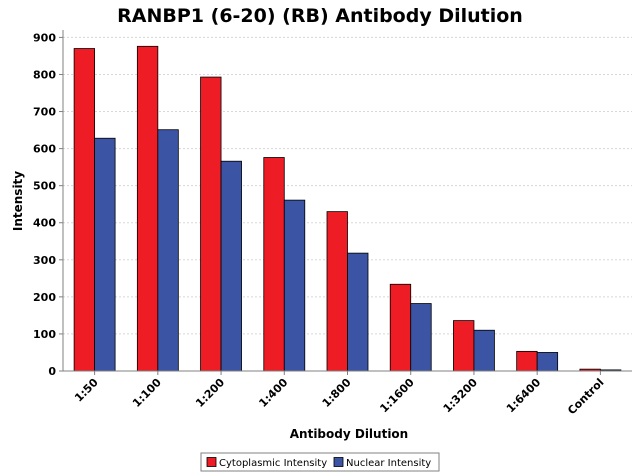 This screenshot has width=640, height=475. I want to click on x-tick-label: 1:1600, so click(397, 396).